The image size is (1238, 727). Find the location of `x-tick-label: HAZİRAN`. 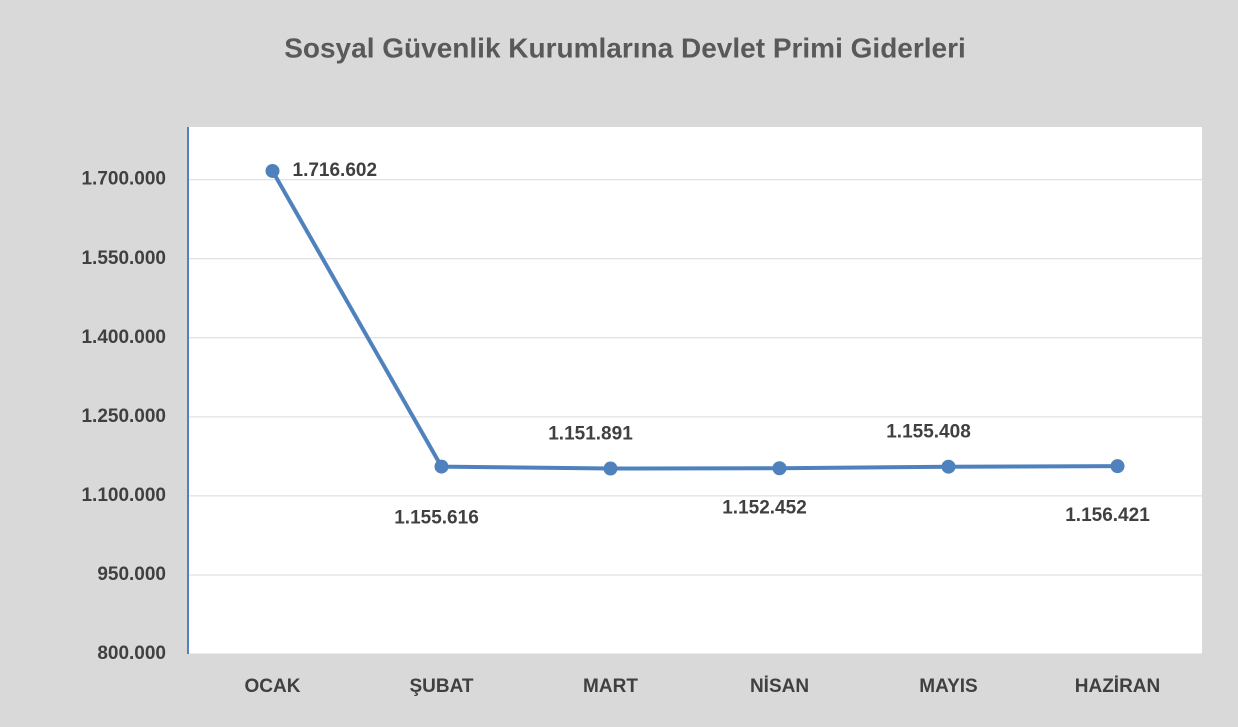

x-tick-label: HAZİRAN is located at coordinates (1118, 686).